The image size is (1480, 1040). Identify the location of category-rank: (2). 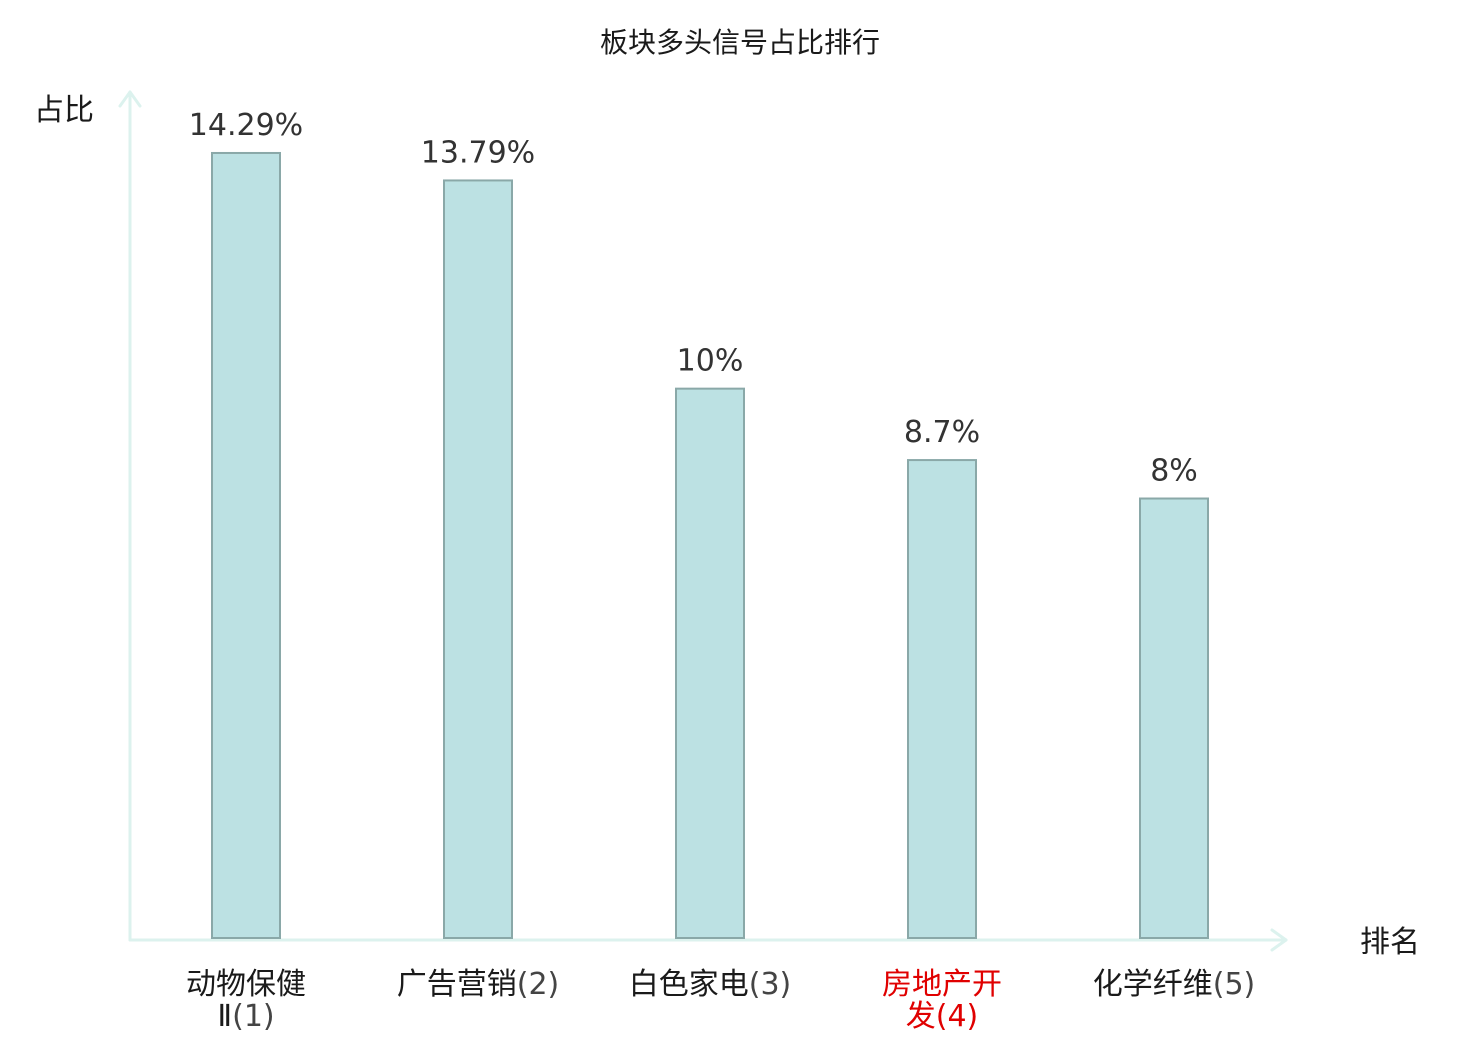
(538, 984).